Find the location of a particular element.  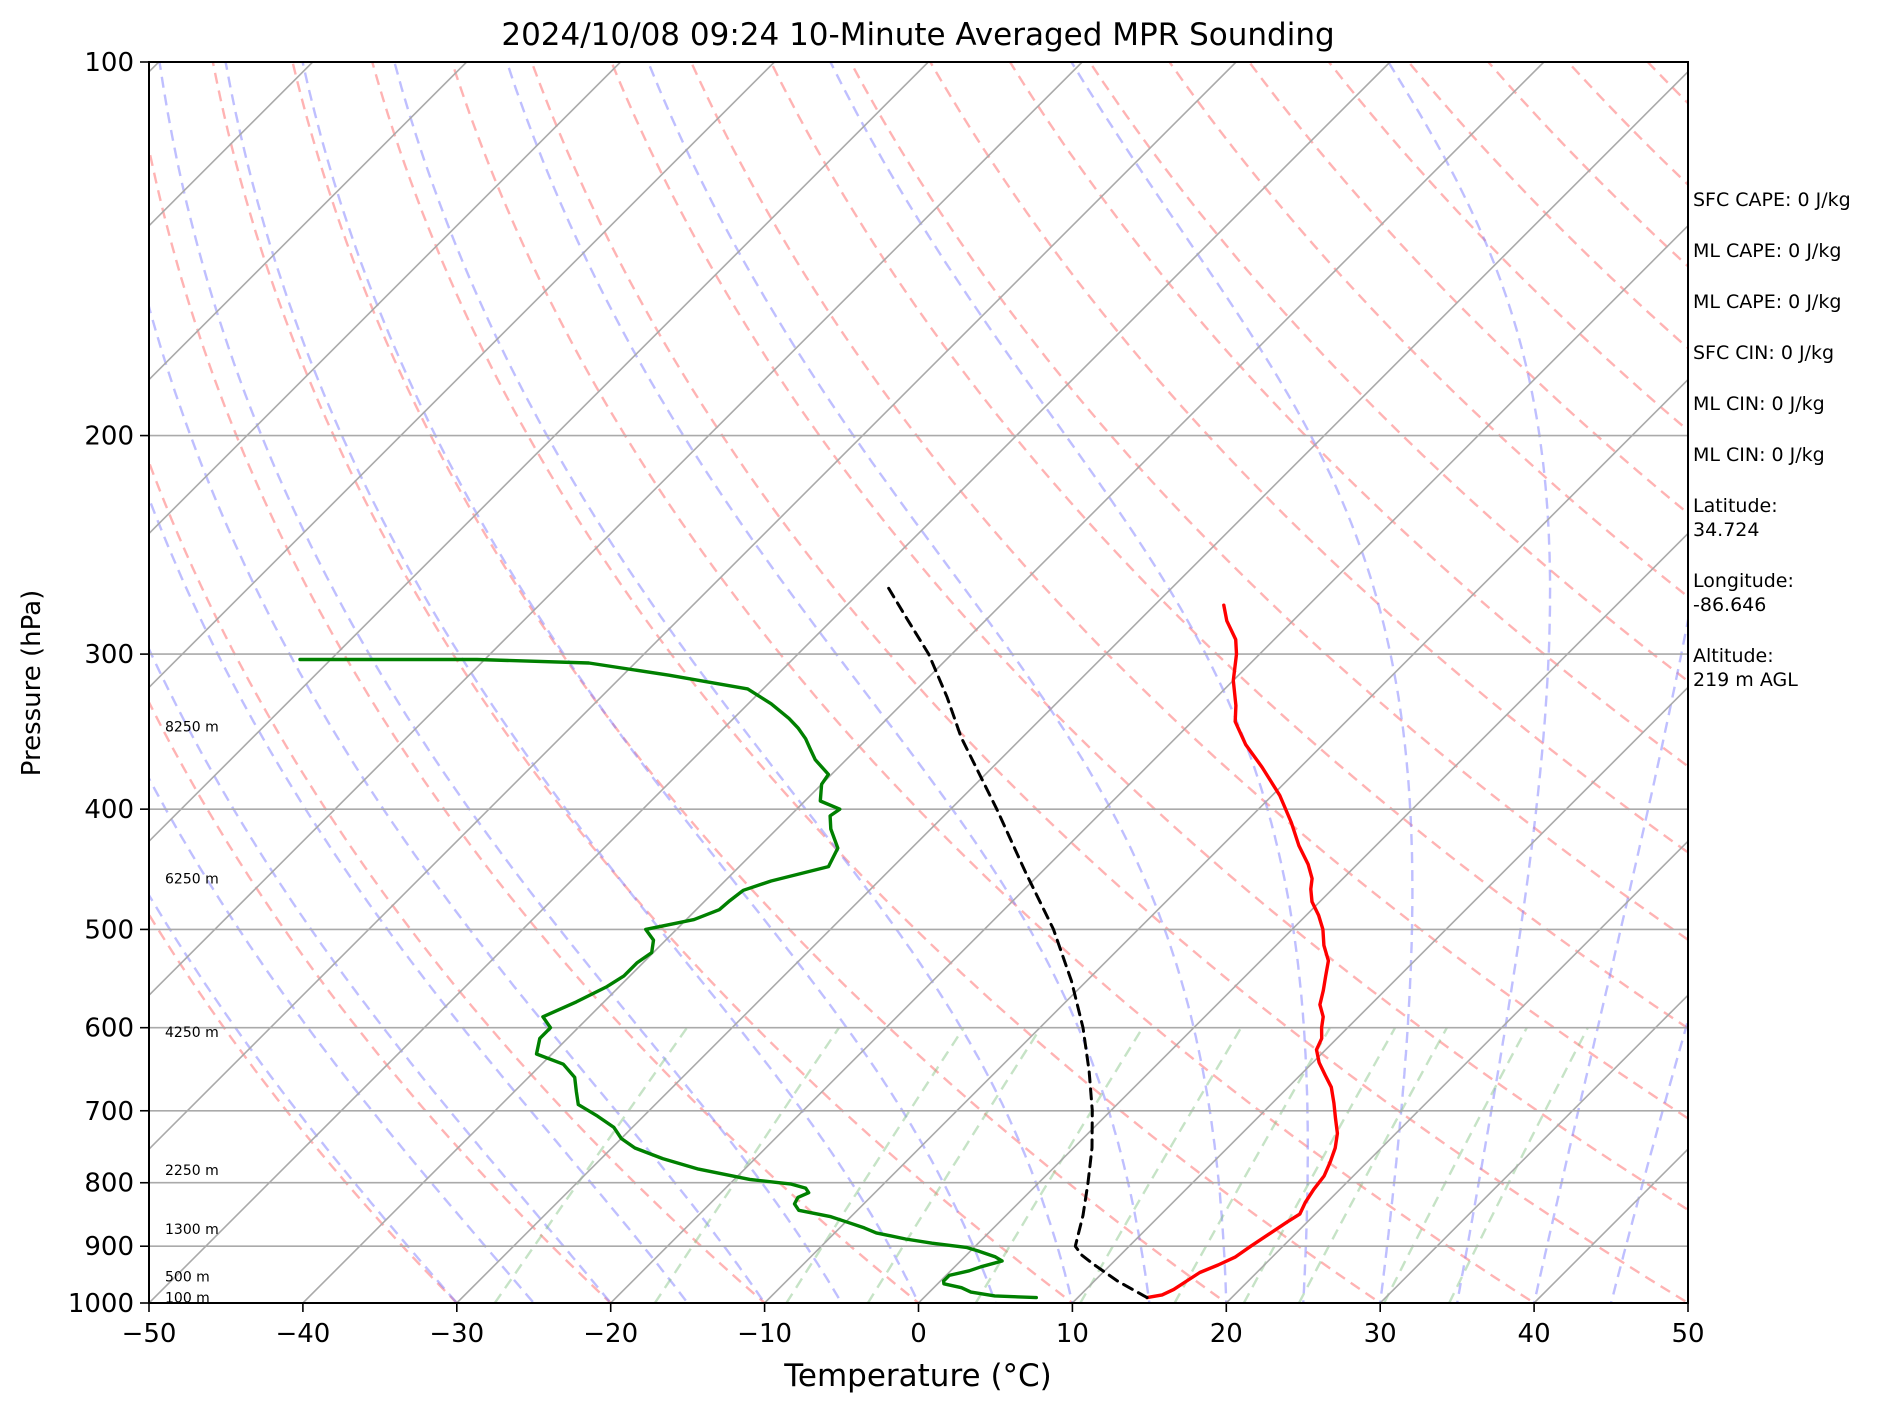

y-tick-label: 500 is located at coordinates (109, 930).